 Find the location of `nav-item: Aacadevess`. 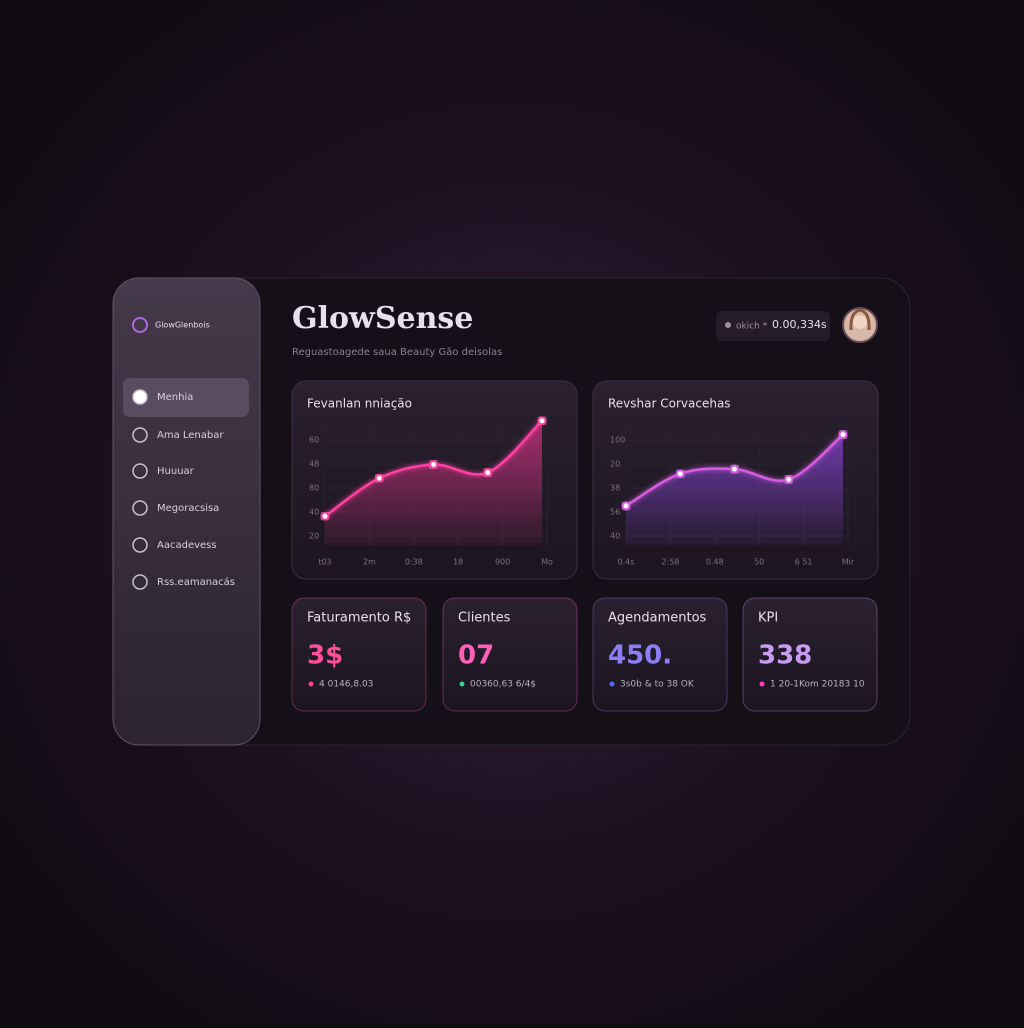

nav-item: Aacadevess is located at coordinates (187, 545).